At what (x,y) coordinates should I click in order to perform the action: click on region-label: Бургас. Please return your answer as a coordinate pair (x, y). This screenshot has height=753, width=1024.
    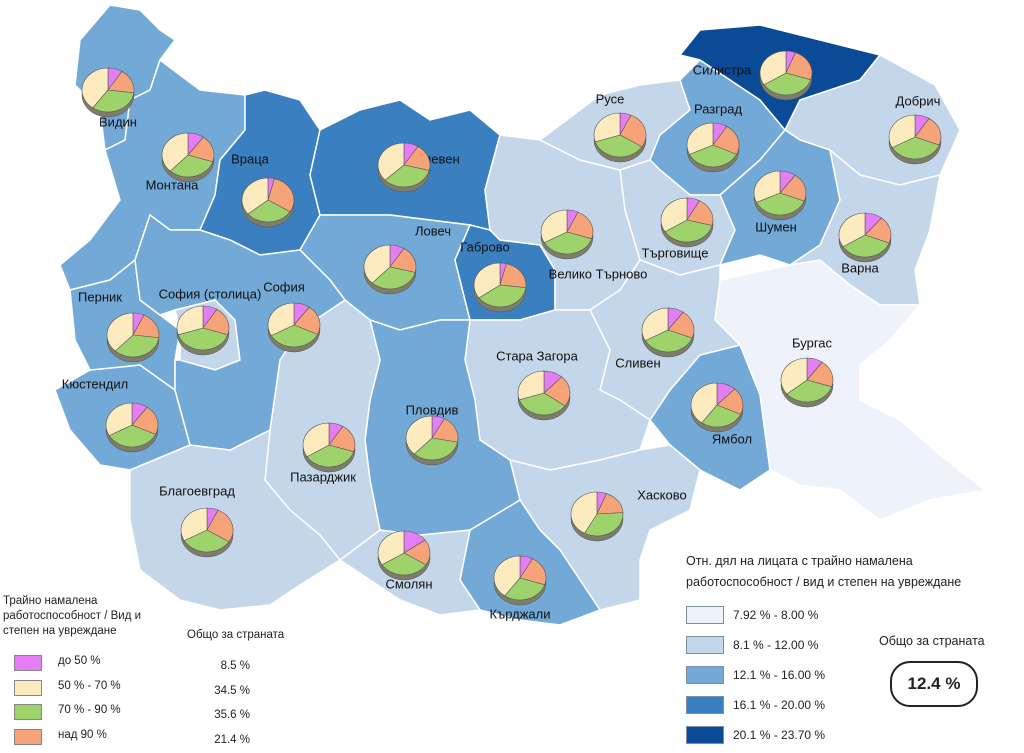
    Looking at the image, I should click on (812, 342).